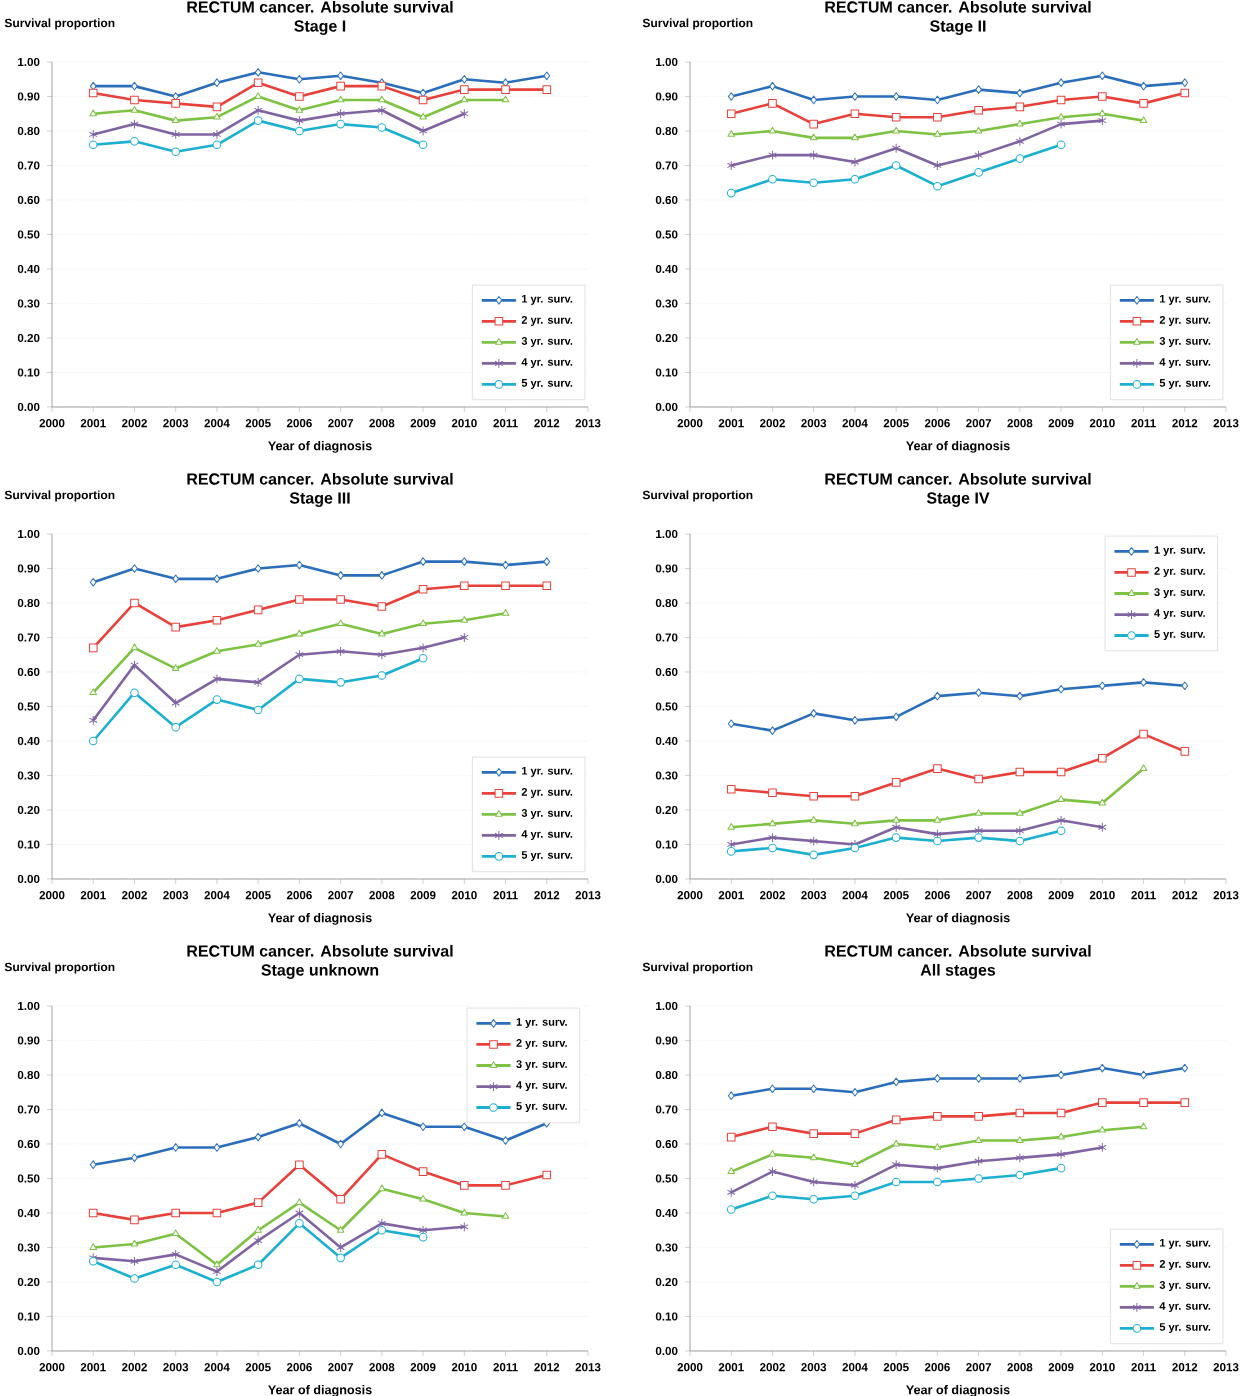  Describe the element at coordinates (320, 971) in the screenshot. I see `chart-subtitle: Stage unknown` at that location.